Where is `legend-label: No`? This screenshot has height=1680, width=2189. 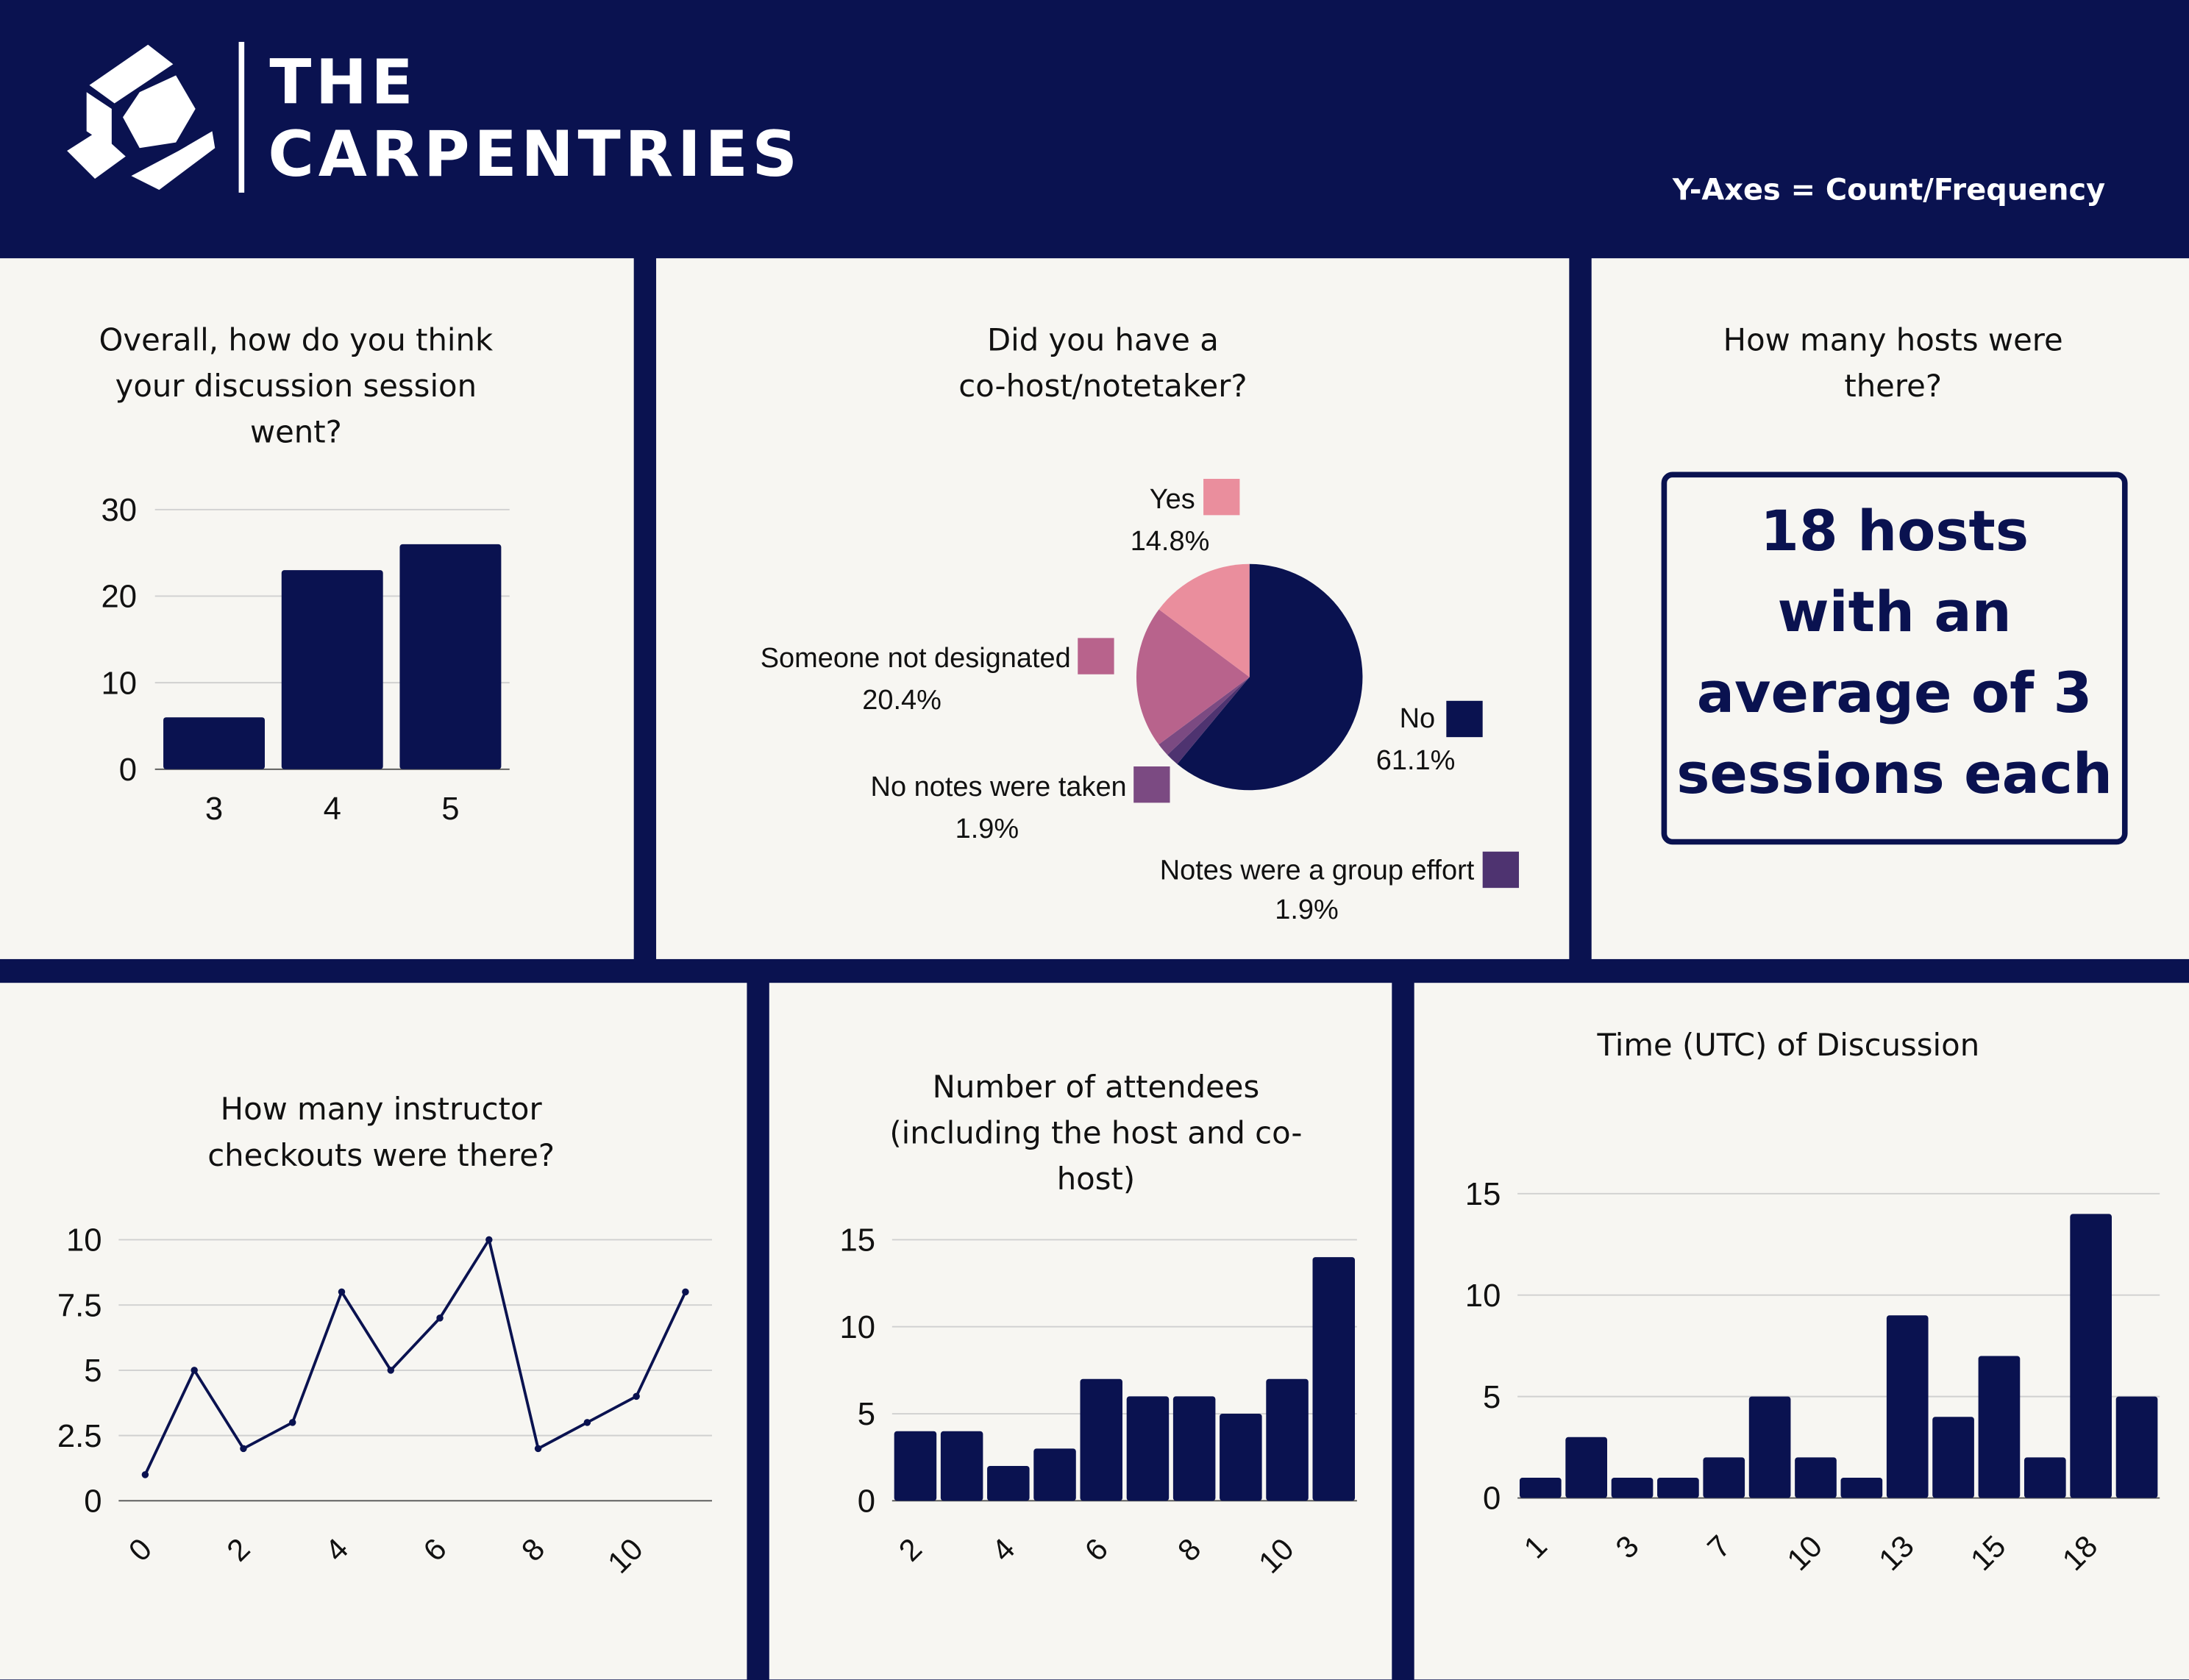
legend-label: No is located at coordinates (1418, 719).